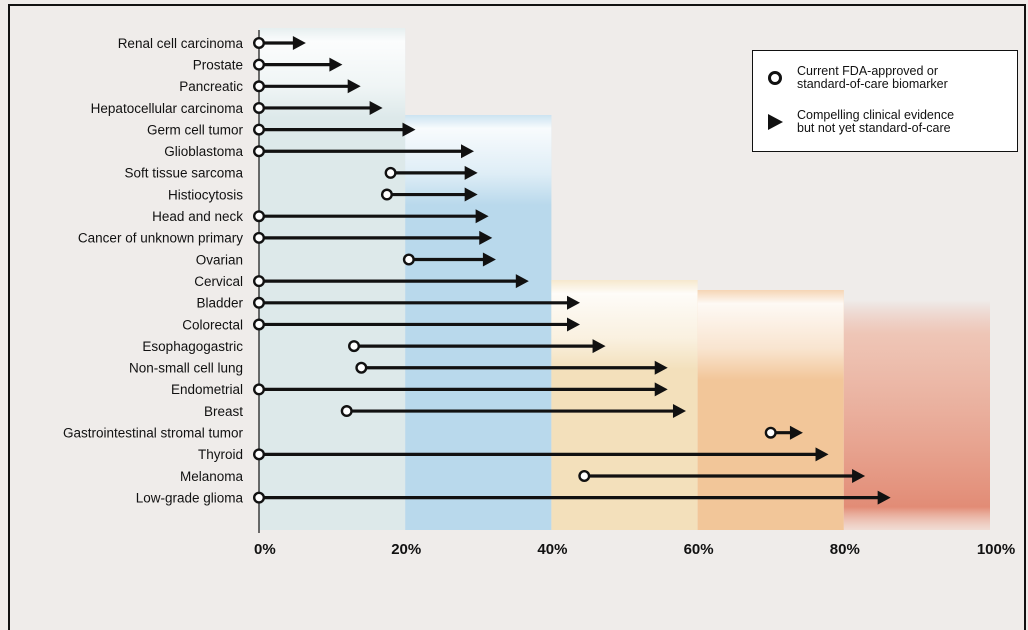 The width and height of the screenshot is (1028, 630). What do you see at coordinates (203, 151) in the screenshot?
I see `category-label: Glioblastoma` at bounding box center [203, 151].